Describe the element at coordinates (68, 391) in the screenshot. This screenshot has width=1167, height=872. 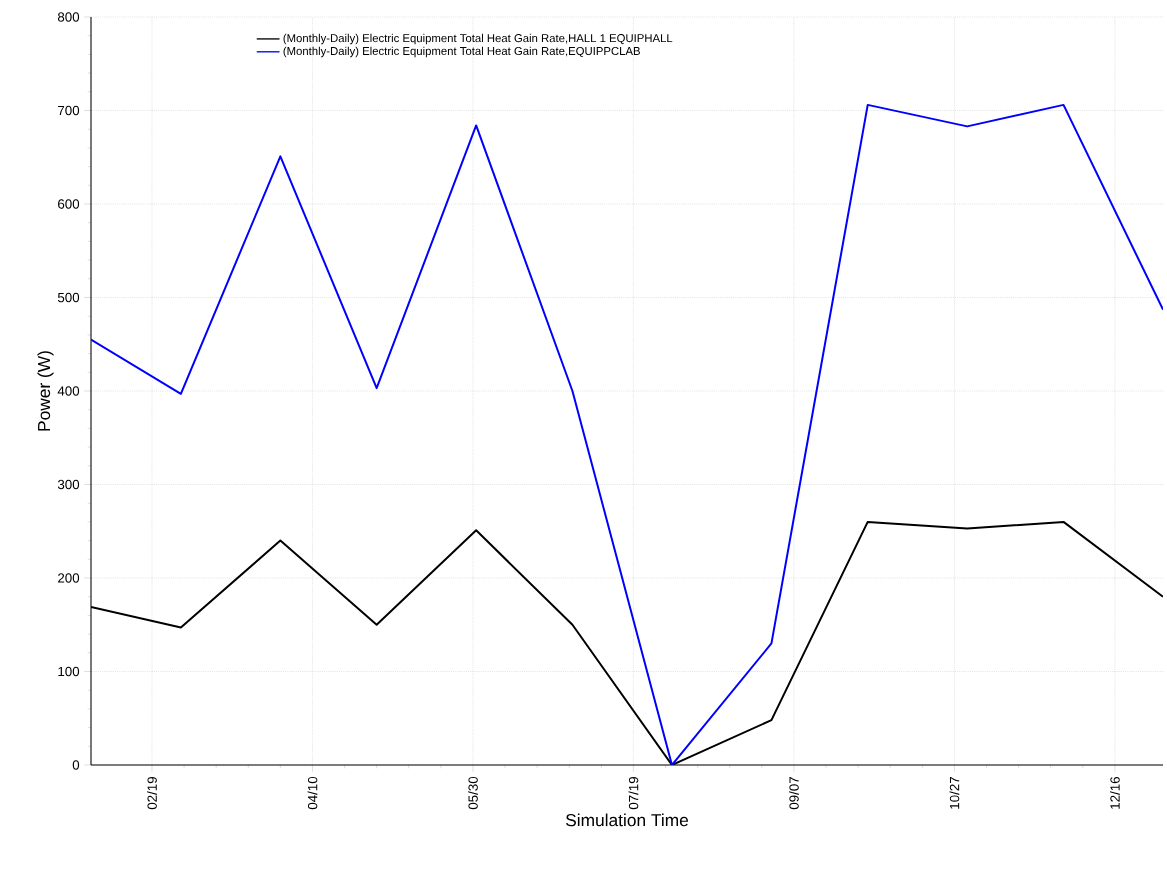
I see `y-tick-label: 400` at that location.